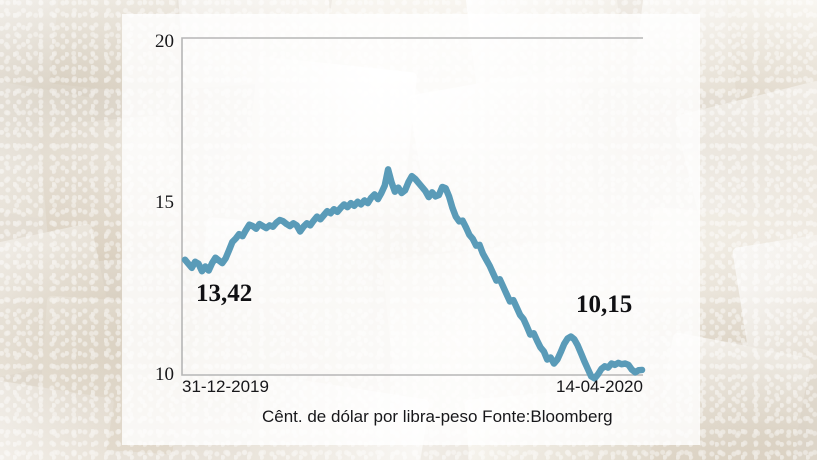  I want to click on end-value-annotation: 10,15, so click(604, 304).